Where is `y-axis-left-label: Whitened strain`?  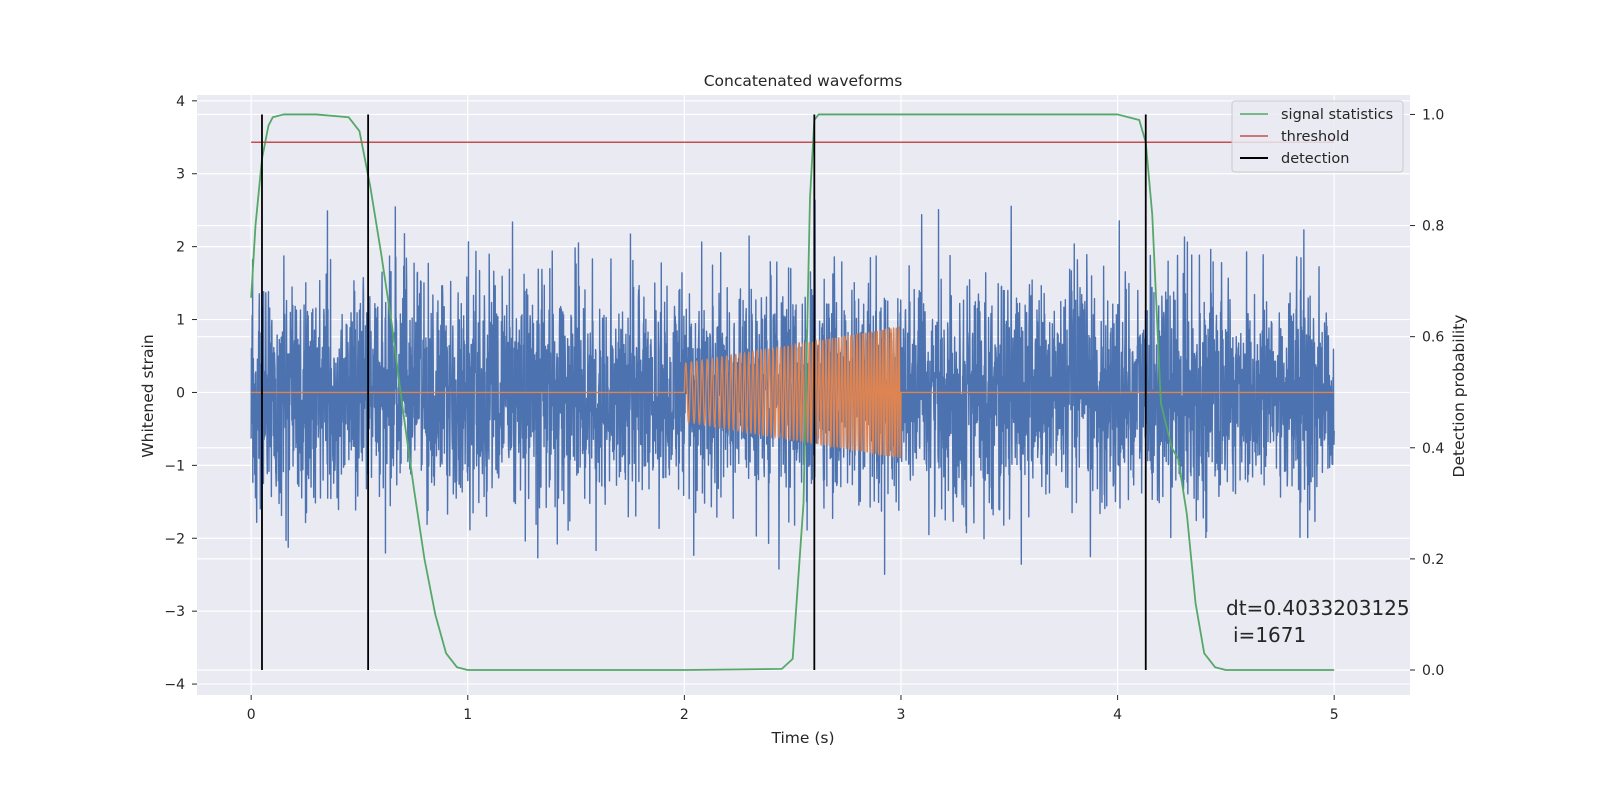
y-axis-left-label: Whitened strain is located at coordinates (148, 395).